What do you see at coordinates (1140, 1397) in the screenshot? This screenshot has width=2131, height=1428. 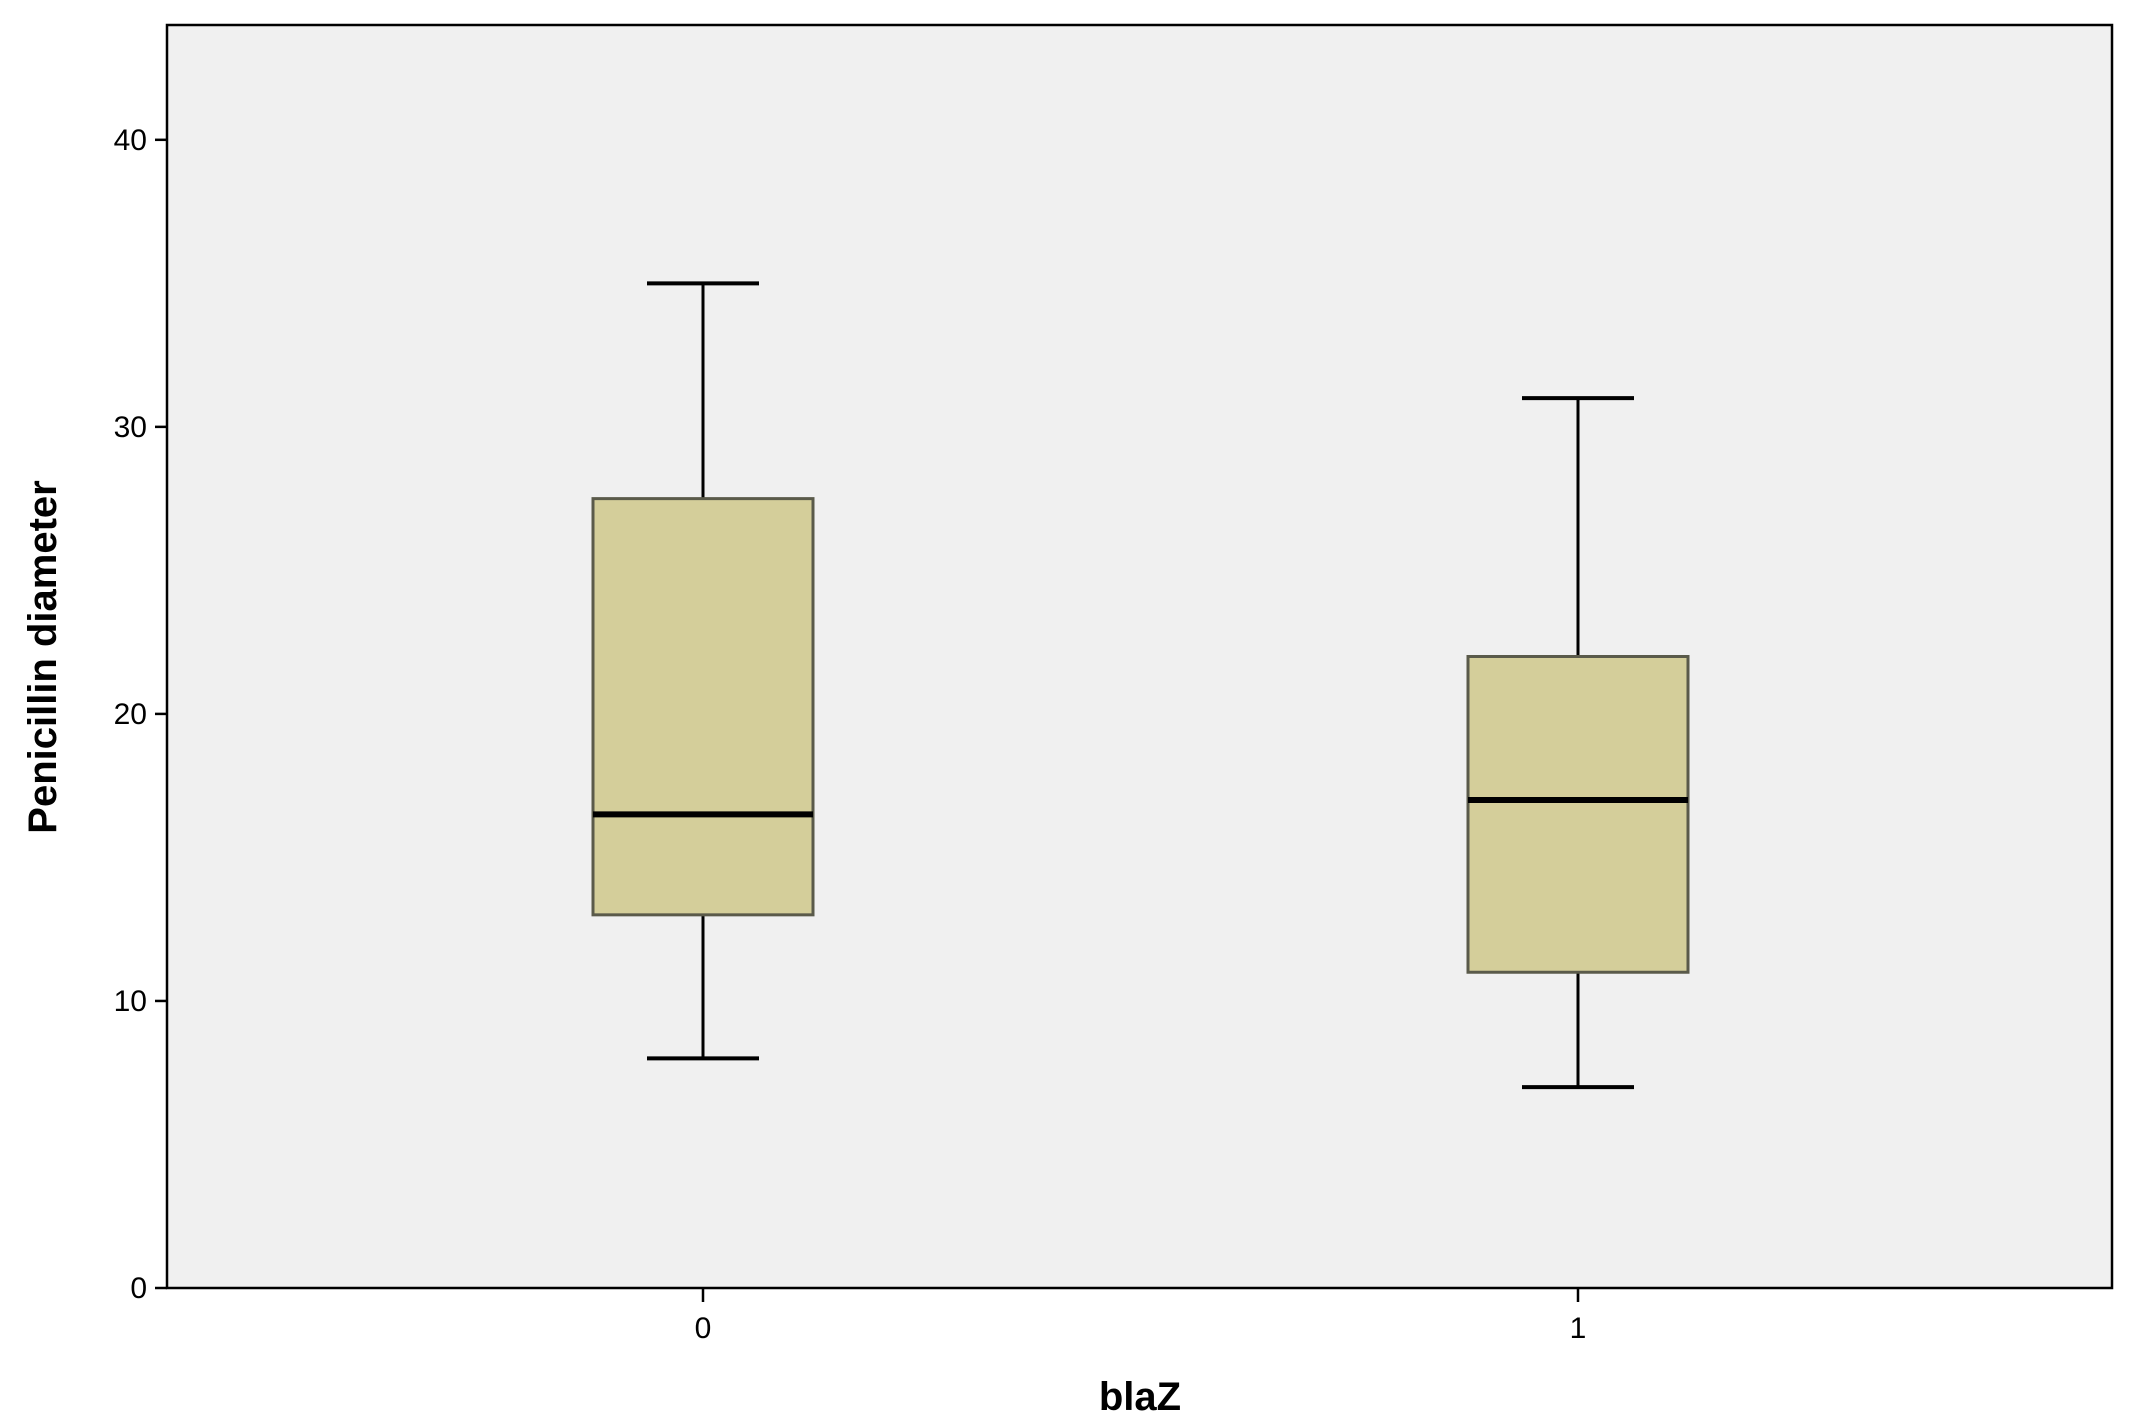 I see `x-axis-title: blaZ` at bounding box center [1140, 1397].